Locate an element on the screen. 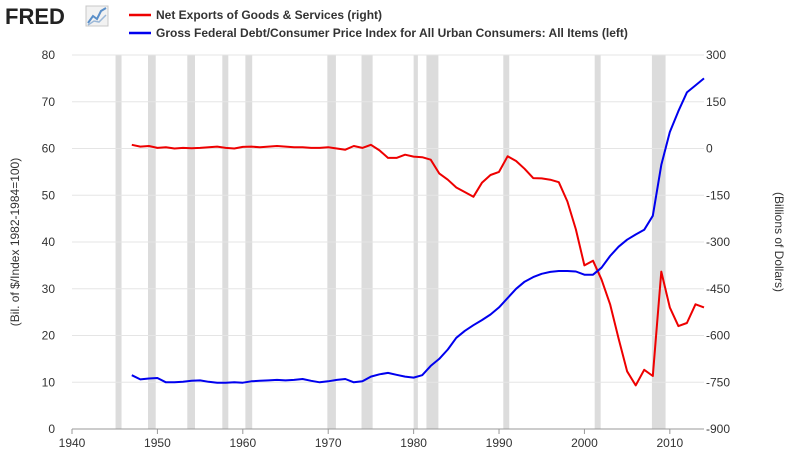 The width and height of the screenshot is (792, 462). x-tick-label: 1990 is located at coordinates (499, 443).